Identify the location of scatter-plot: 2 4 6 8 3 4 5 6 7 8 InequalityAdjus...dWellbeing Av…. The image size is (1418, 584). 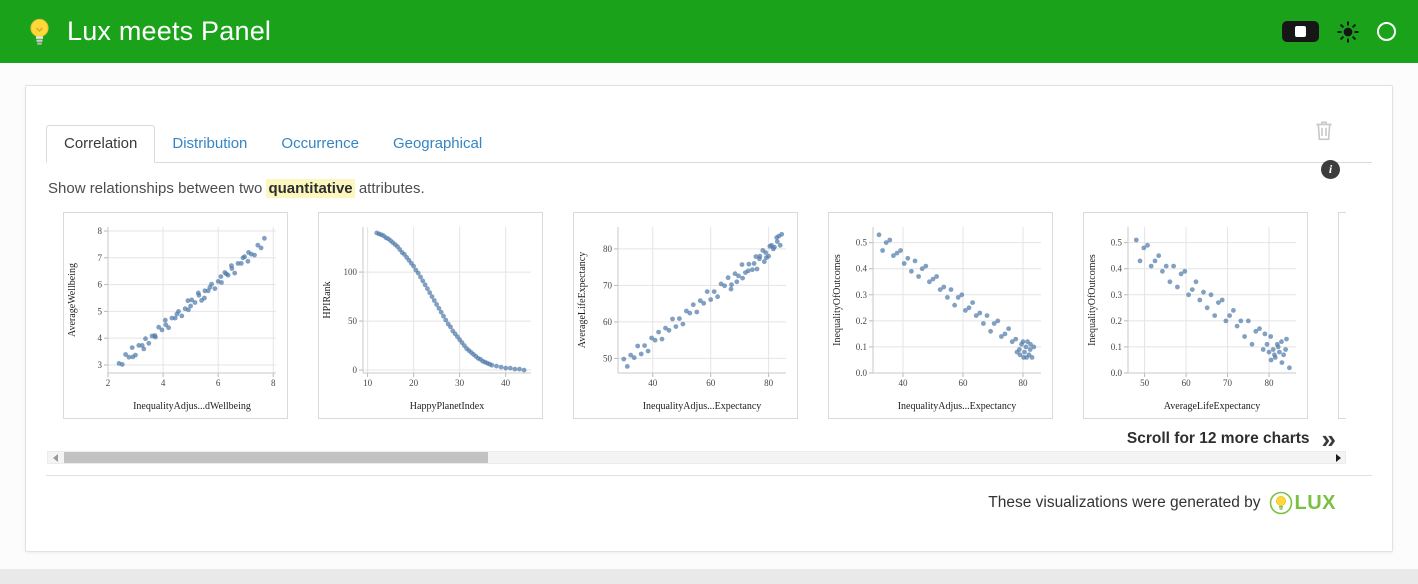
(171, 319).